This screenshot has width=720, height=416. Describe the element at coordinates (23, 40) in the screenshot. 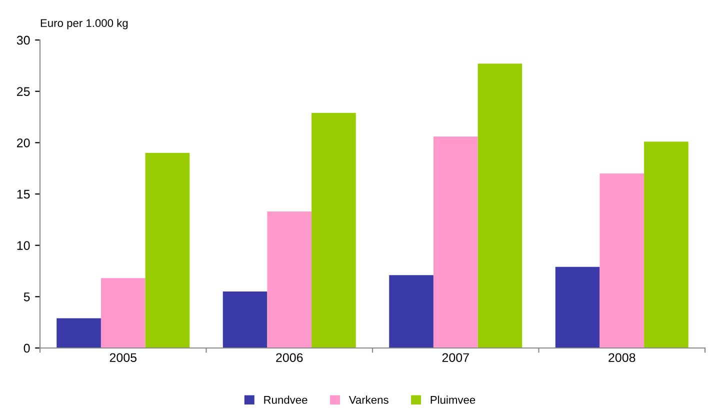

I see `y-tick-label: 30` at that location.